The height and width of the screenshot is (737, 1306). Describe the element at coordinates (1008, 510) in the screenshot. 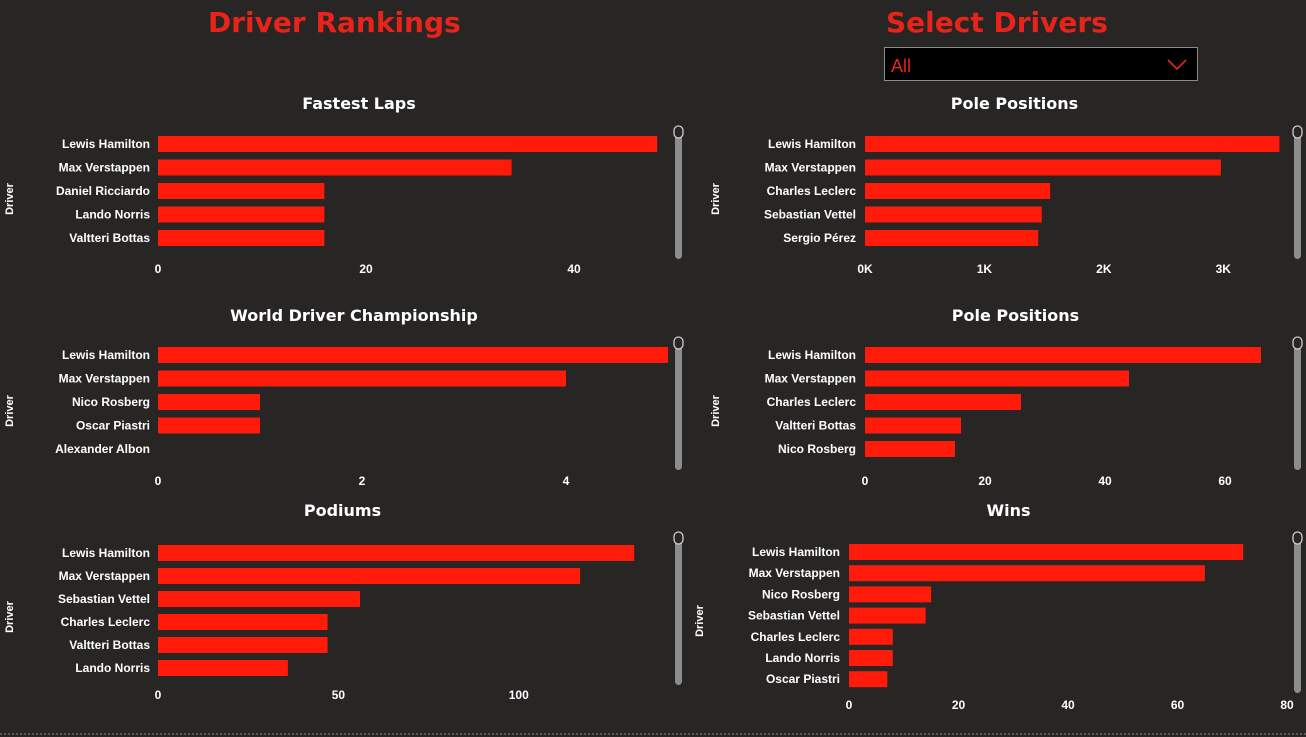

I see `chart-title: Wins` at that location.